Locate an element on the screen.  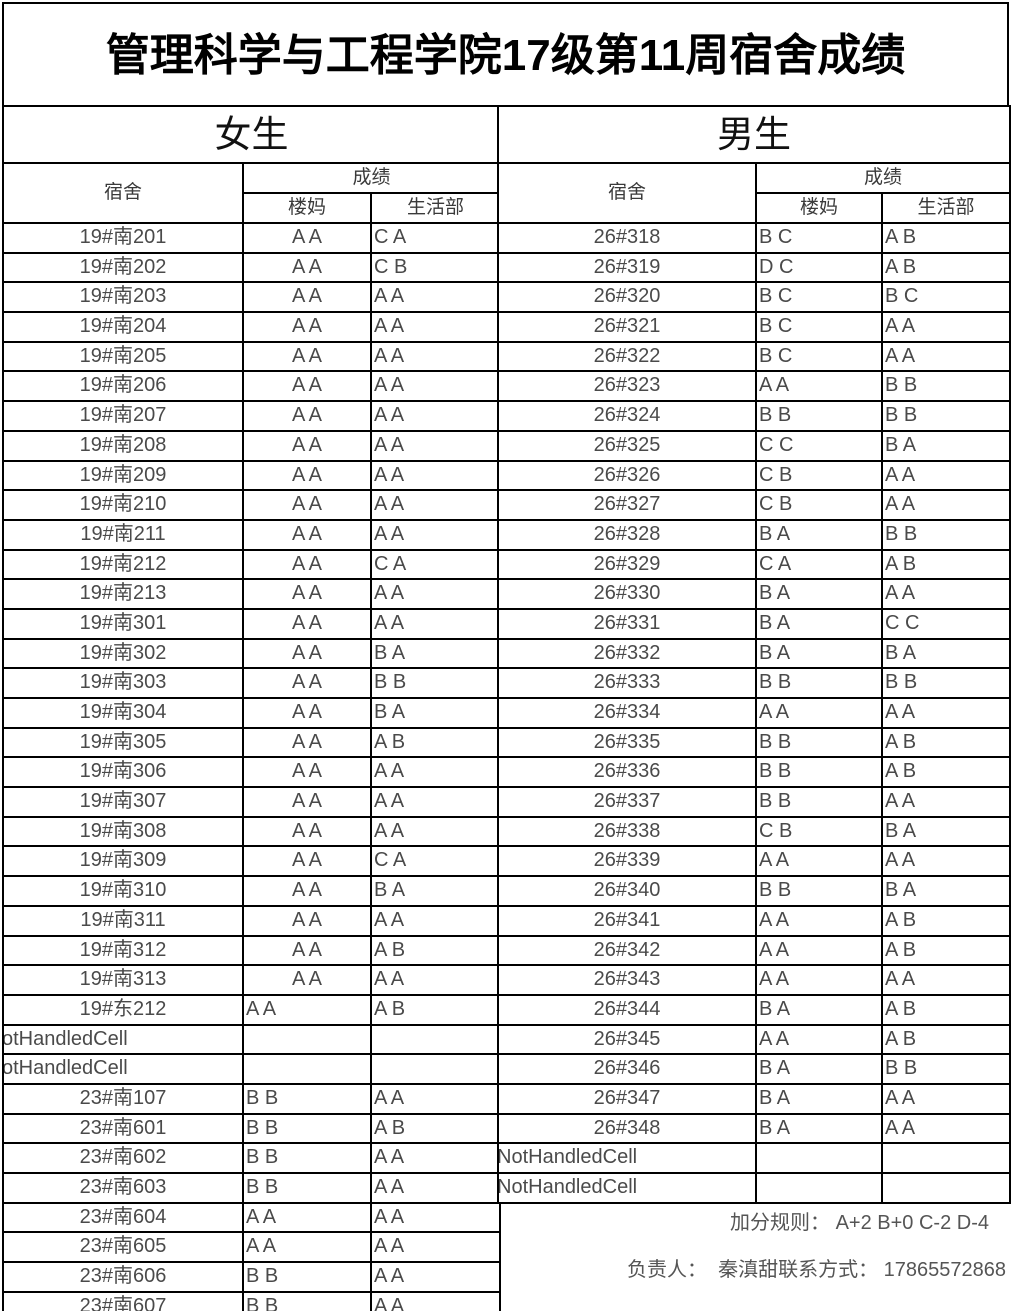
page-title: 管理科学与工程学院17级第11周宿舍成绩 is located at coordinates (505, 55).